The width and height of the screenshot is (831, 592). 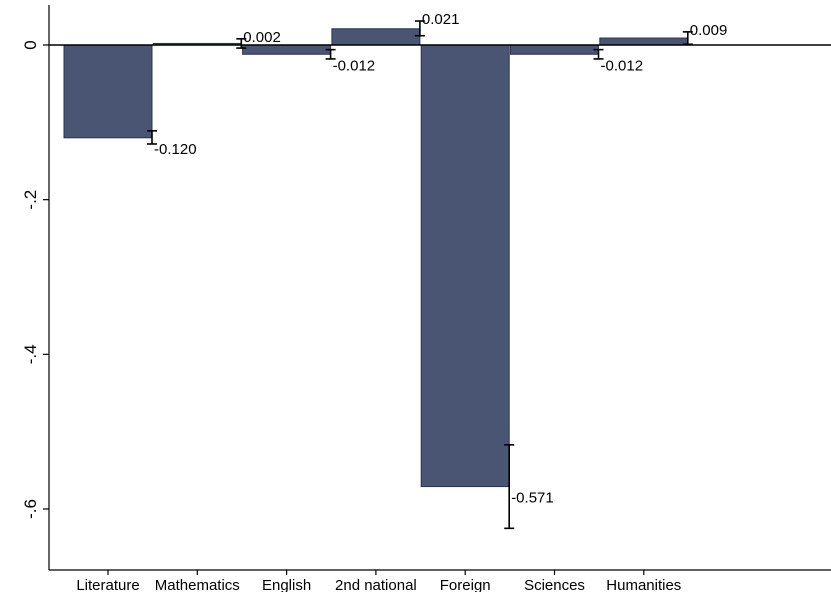 What do you see at coordinates (465, 584) in the screenshot?
I see `x-tick-label: Foreignlanguages` at bounding box center [465, 584].